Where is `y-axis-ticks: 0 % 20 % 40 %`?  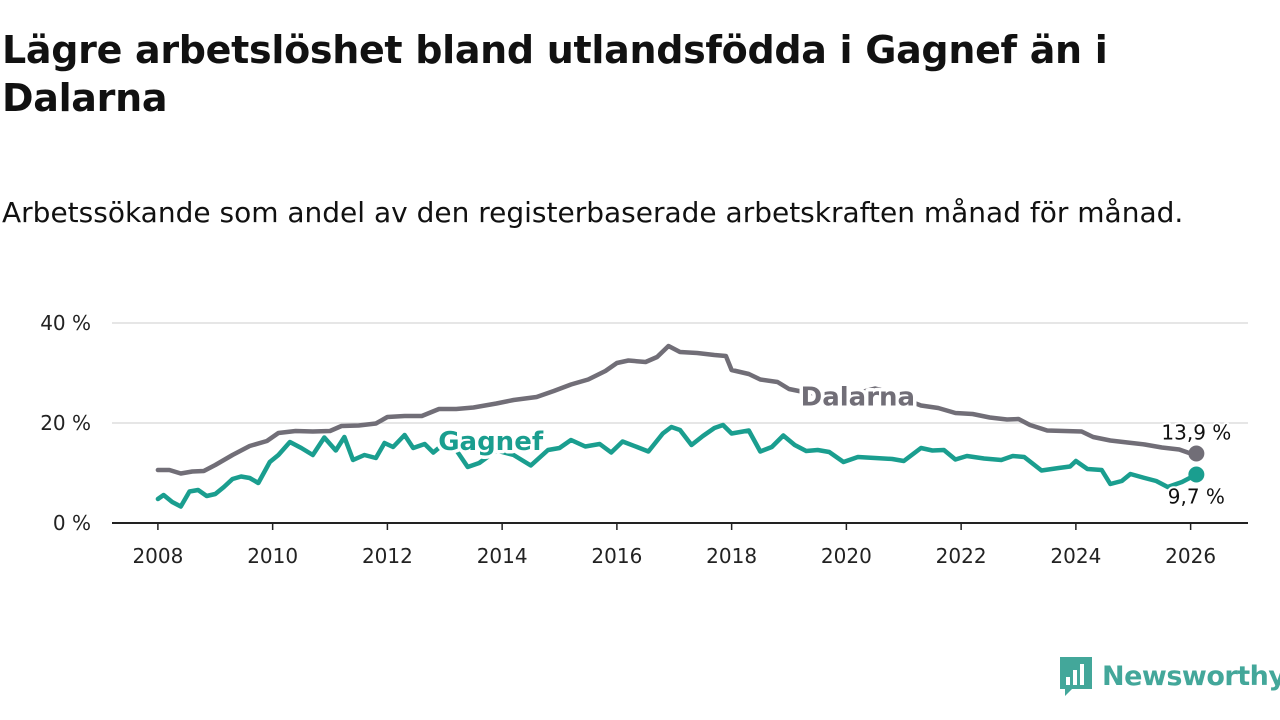 y-axis-ticks: 0 % 20 % 40 % is located at coordinates (65, 423).